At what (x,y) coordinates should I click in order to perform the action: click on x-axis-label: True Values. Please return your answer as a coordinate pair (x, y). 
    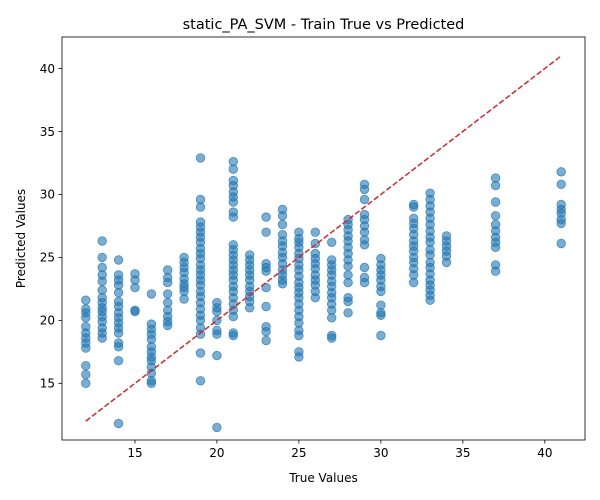
    Looking at the image, I should click on (323, 478).